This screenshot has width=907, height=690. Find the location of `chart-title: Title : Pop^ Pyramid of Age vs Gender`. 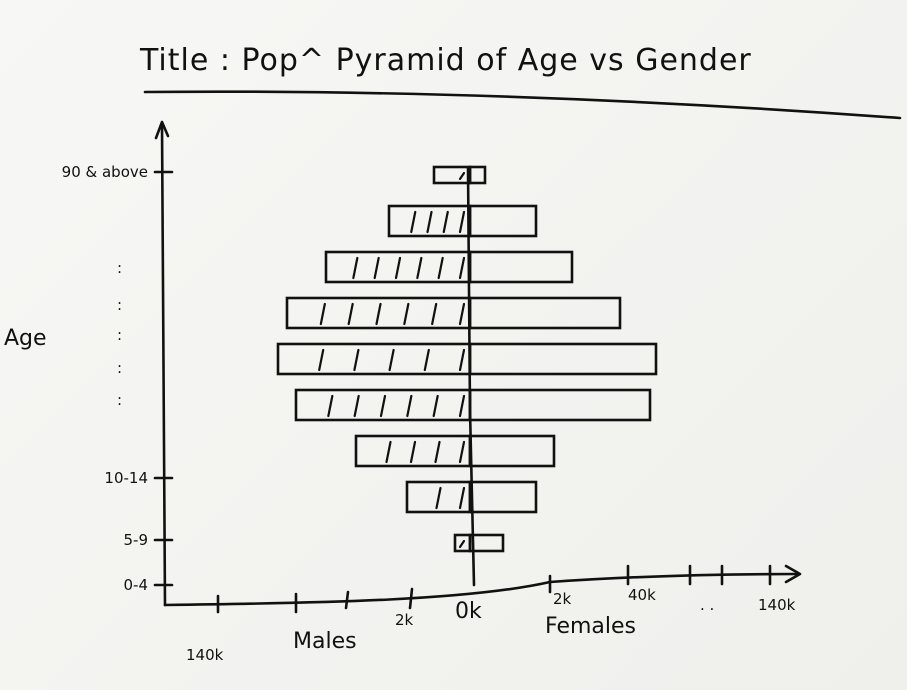

chart-title: Title : Pop^ Pyramid of Age vs Gender is located at coordinates (445, 60).